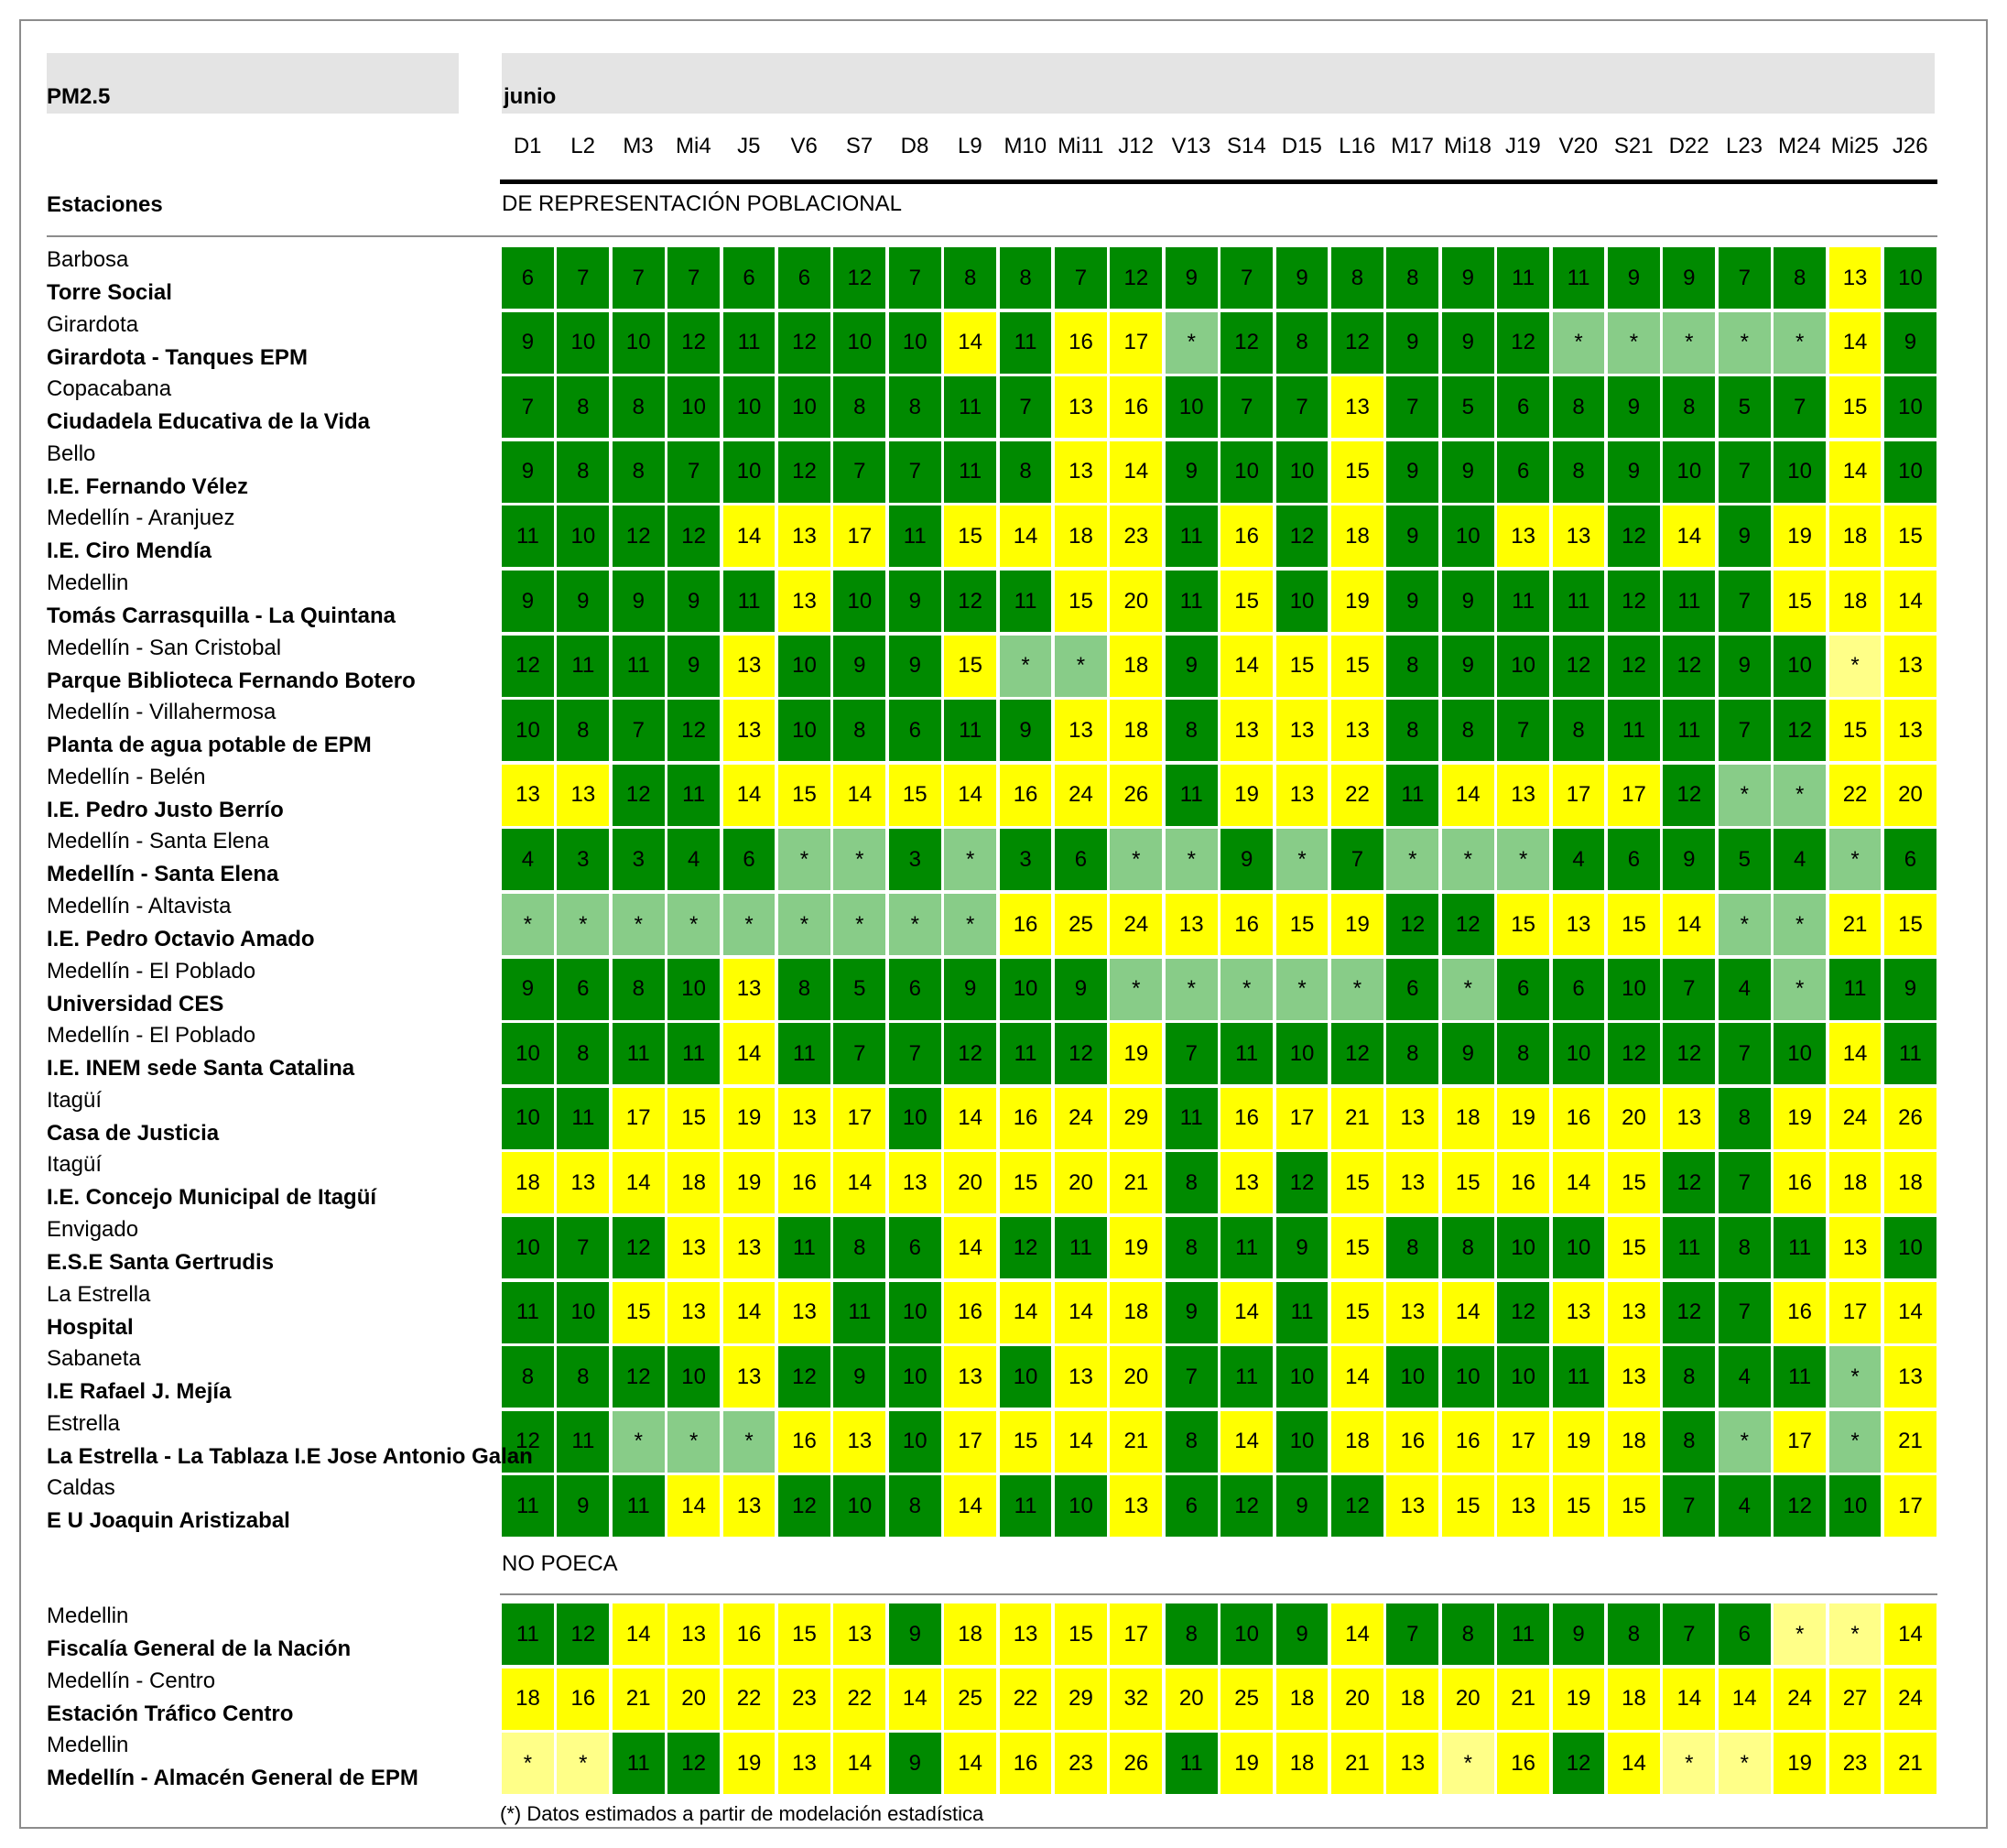 This screenshot has width=2007, height=1848. What do you see at coordinates (1412, 146) in the screenshot?
I see `day-header-m17: M17` at bounding box center [1412, 146].